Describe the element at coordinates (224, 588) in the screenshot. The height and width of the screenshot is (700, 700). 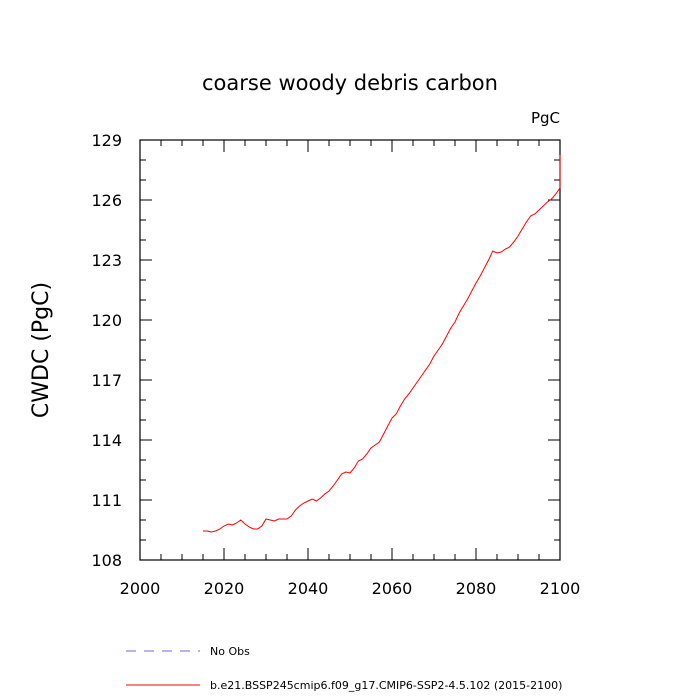
I see `x-tick-label: 2020` at that location.